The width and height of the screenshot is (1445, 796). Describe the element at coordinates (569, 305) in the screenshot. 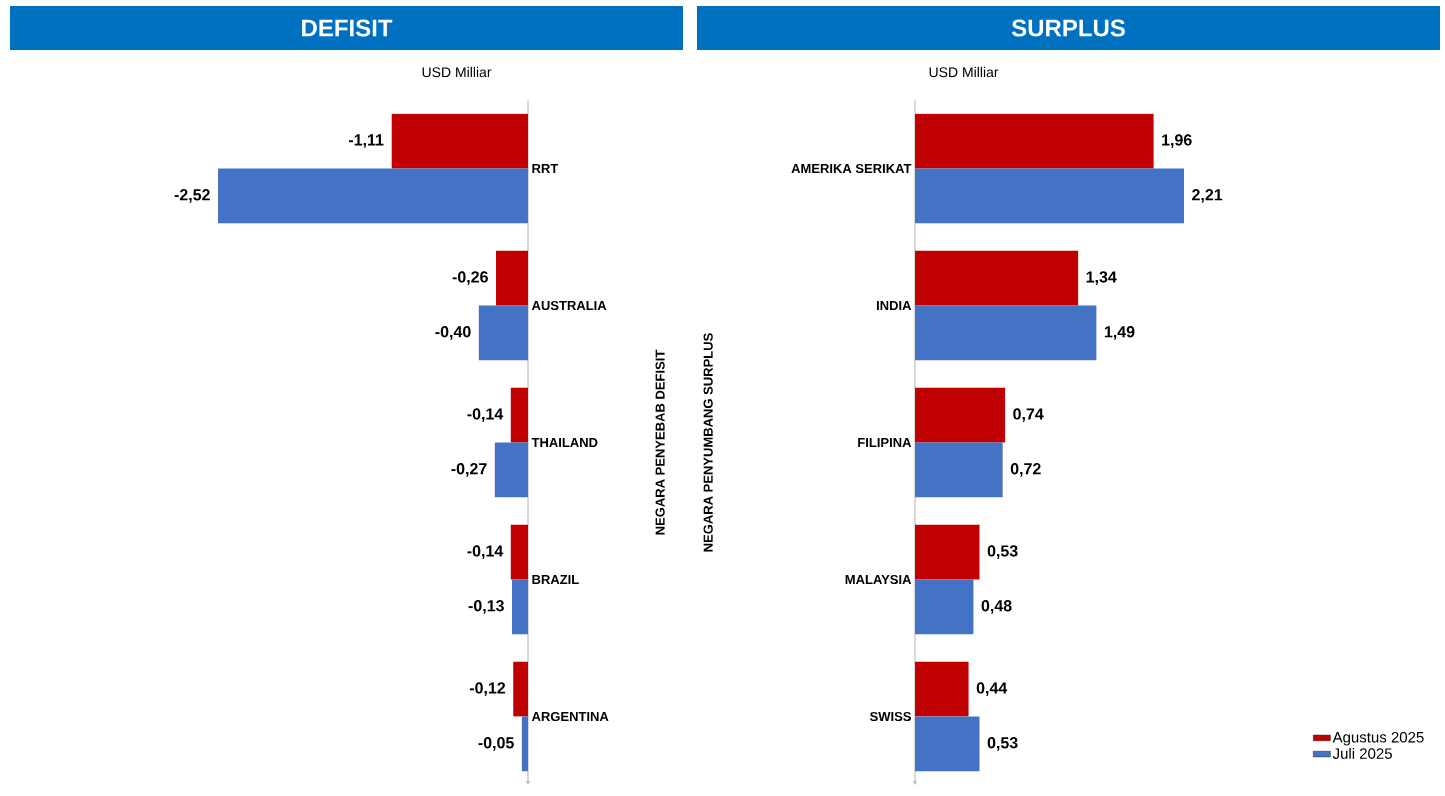

I see `y-tick-label: AUSTRALIA` at that location.